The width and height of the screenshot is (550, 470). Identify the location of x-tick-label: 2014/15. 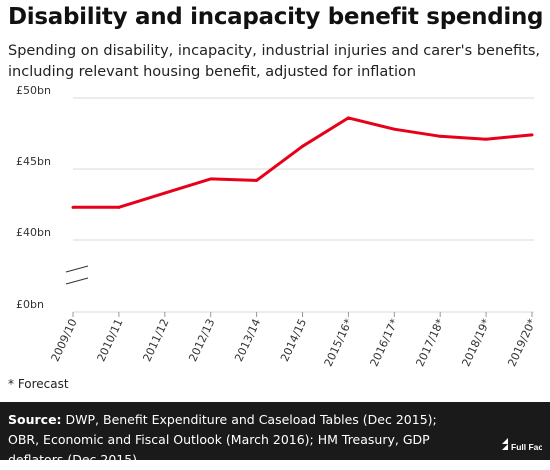
(293, 340).